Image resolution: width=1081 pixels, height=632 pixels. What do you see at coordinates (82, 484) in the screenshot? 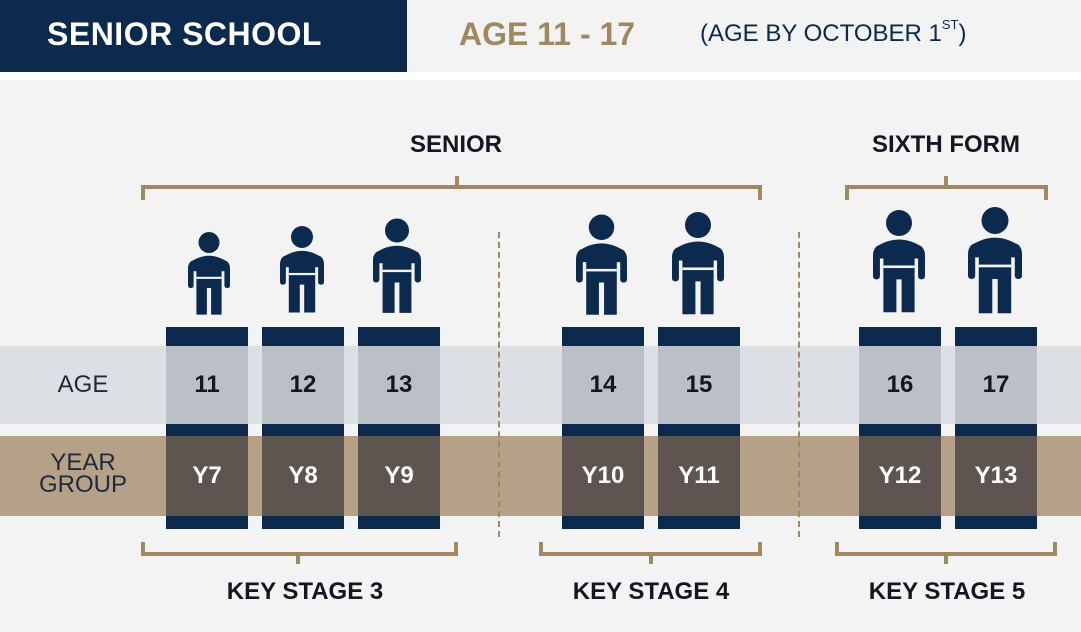
I see `year-label-line2: GROUP` at bounding box center [82, 484].